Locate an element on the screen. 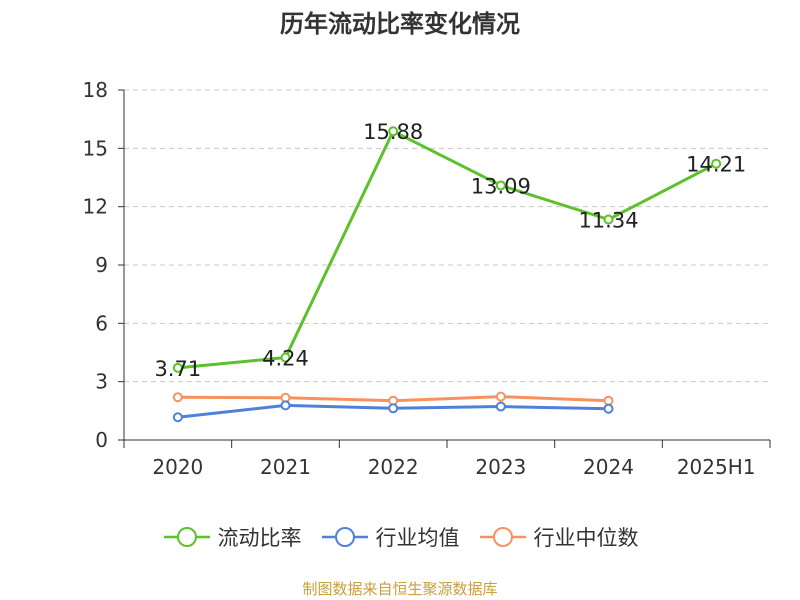  data-label: 3.71 is located at coordinates (177, 369).